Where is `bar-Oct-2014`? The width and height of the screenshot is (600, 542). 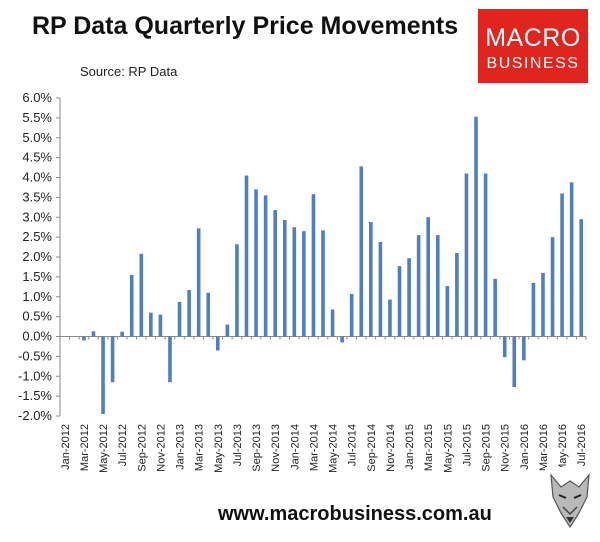 bar-Oct-2014 is located at coordinates (380, 289).